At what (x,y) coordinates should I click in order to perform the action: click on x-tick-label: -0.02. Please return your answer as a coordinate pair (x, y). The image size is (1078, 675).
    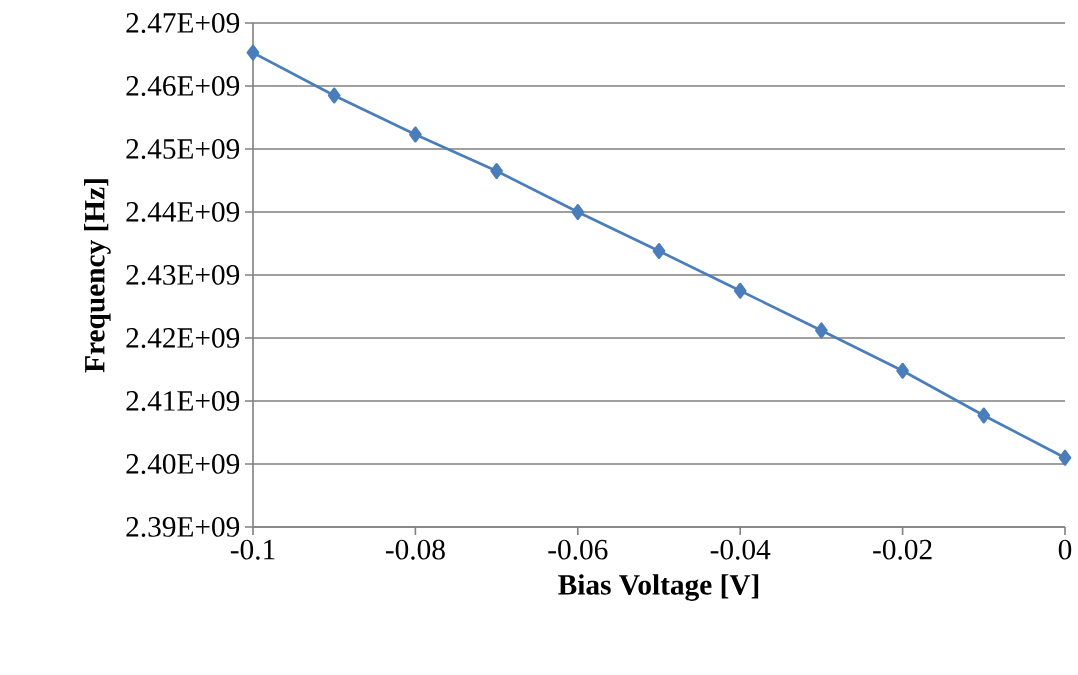
    Looking at the image, I should click on (902, 549).